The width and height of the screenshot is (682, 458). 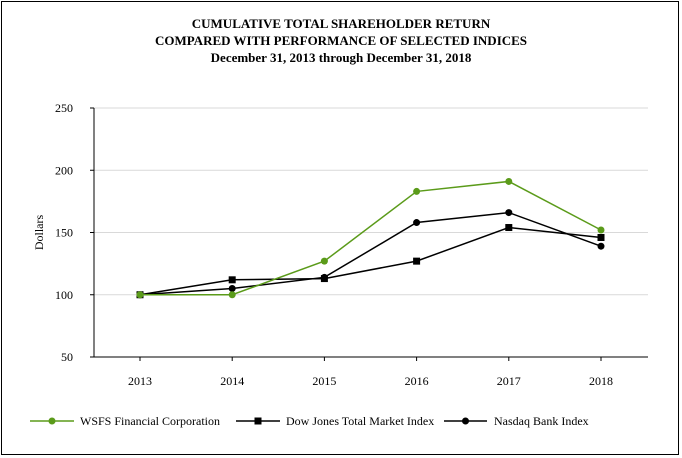 I want to click on y-tick-label-250: 250, so click(x=64, y=108).